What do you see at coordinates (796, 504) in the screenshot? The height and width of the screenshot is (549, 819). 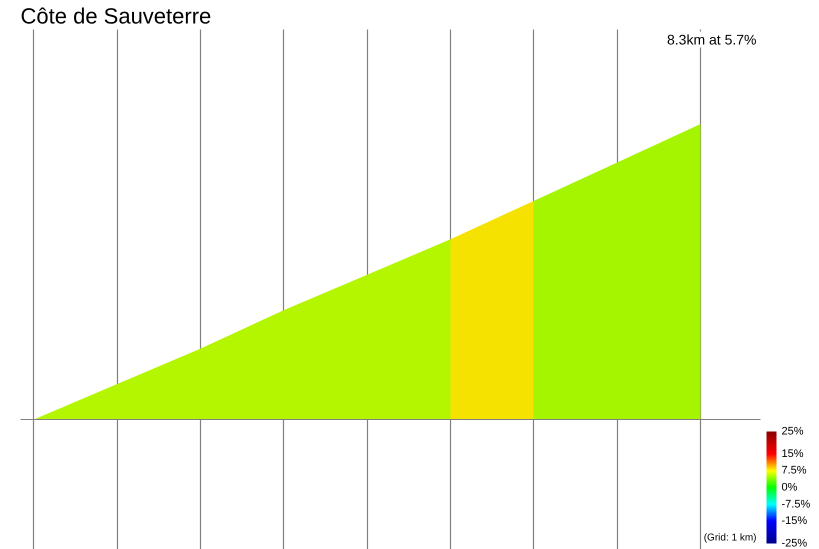 I see `color-bar-label: -7.5%` at bounding box center [796, 504].